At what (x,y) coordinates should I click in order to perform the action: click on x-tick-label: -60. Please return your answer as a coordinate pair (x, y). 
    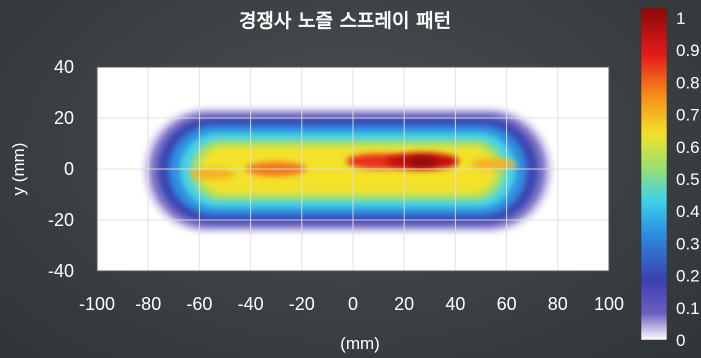
    Looking at the image, I should click on (199, 304).